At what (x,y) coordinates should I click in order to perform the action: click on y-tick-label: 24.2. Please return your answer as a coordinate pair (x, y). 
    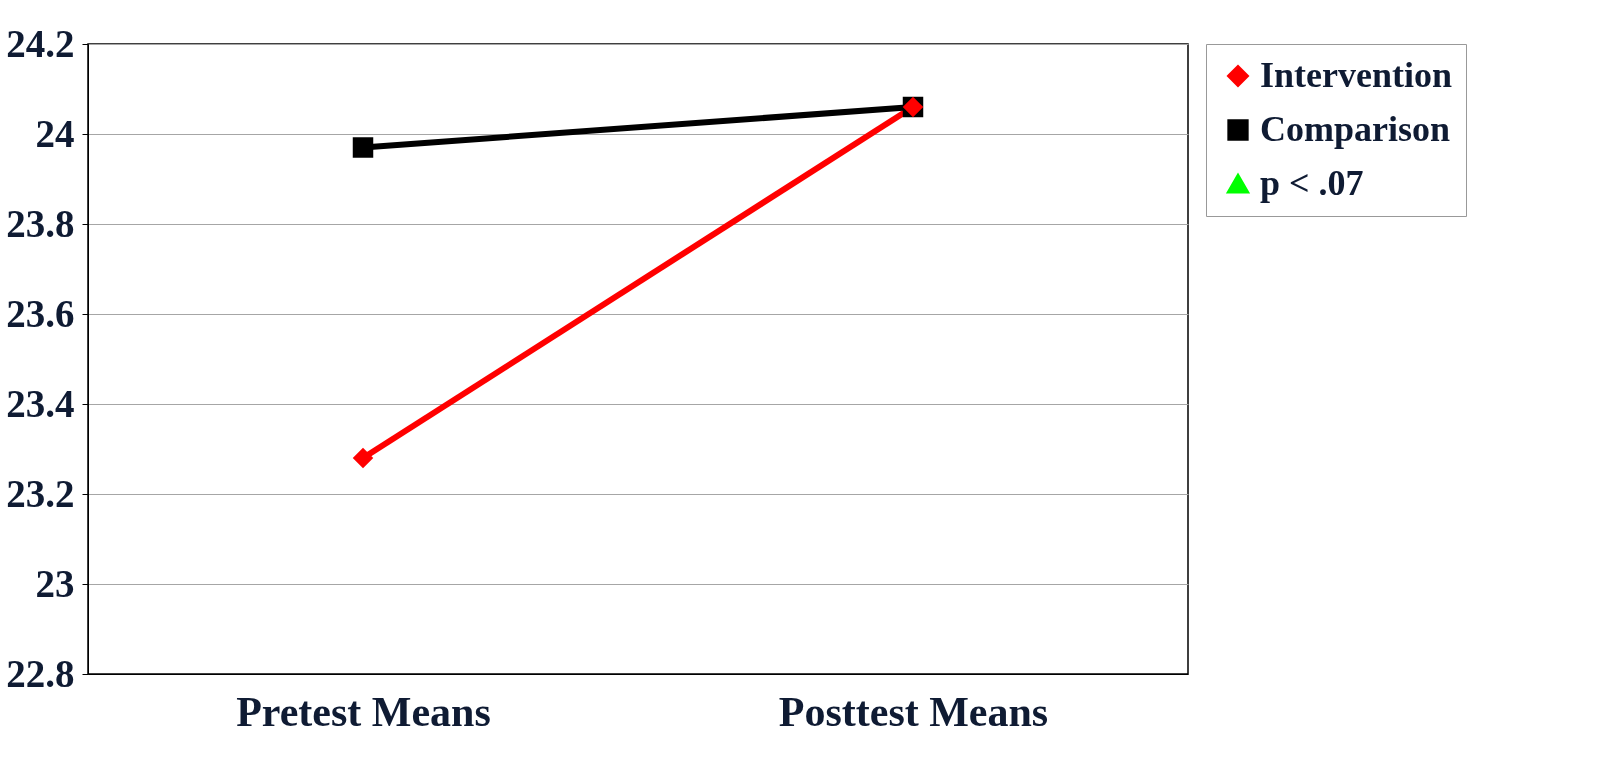
    Looking at the image, I should click on (40, 43).